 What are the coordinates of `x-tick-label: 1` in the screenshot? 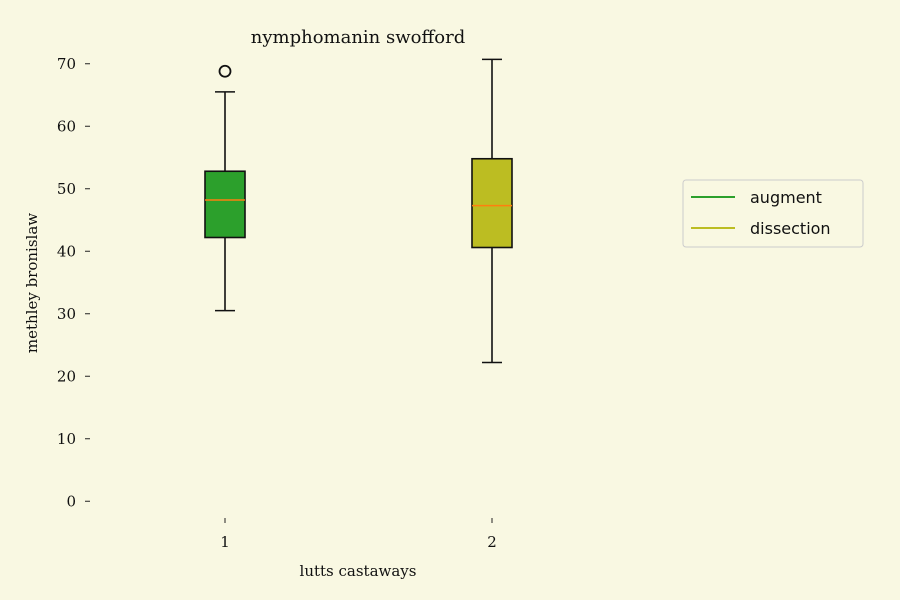 It's located at (225, 542).